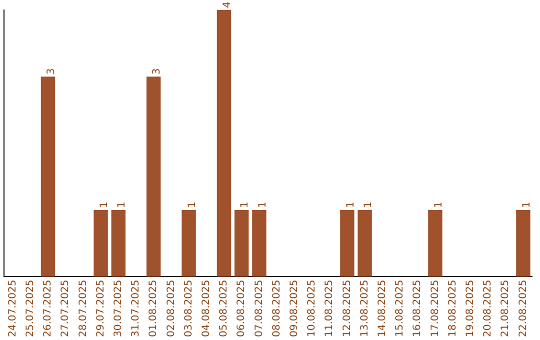 This screenshot has width=540, height=340. I want to click on x-tick-label: 06.08.2025, so click(242, 309).